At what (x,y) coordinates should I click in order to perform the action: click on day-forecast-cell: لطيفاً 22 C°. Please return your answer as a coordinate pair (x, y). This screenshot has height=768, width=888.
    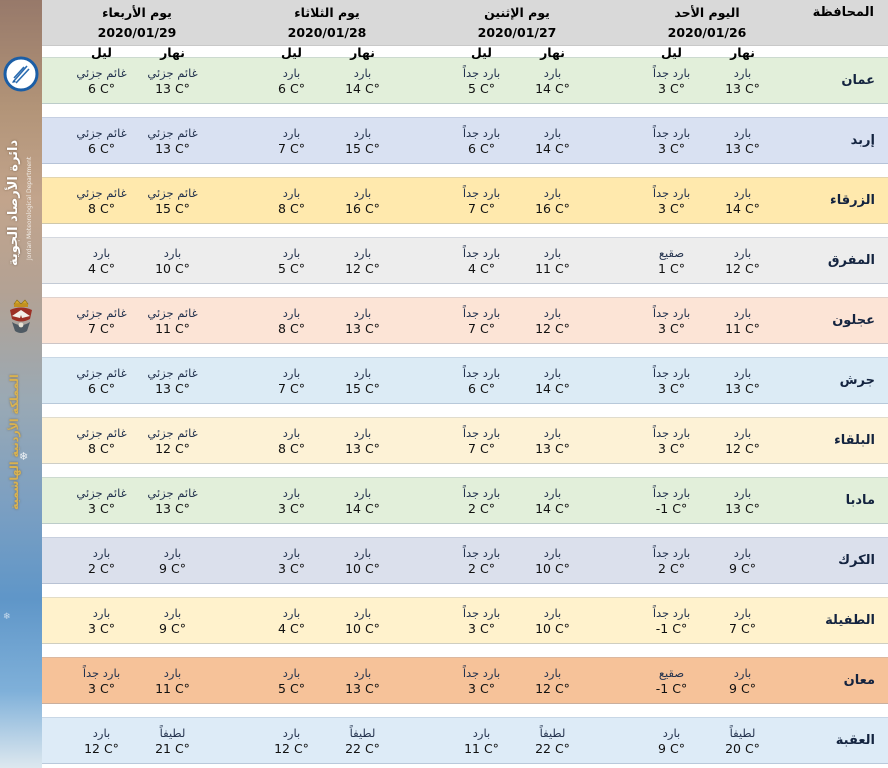
    Looking at the image, I should click on (552, 740).